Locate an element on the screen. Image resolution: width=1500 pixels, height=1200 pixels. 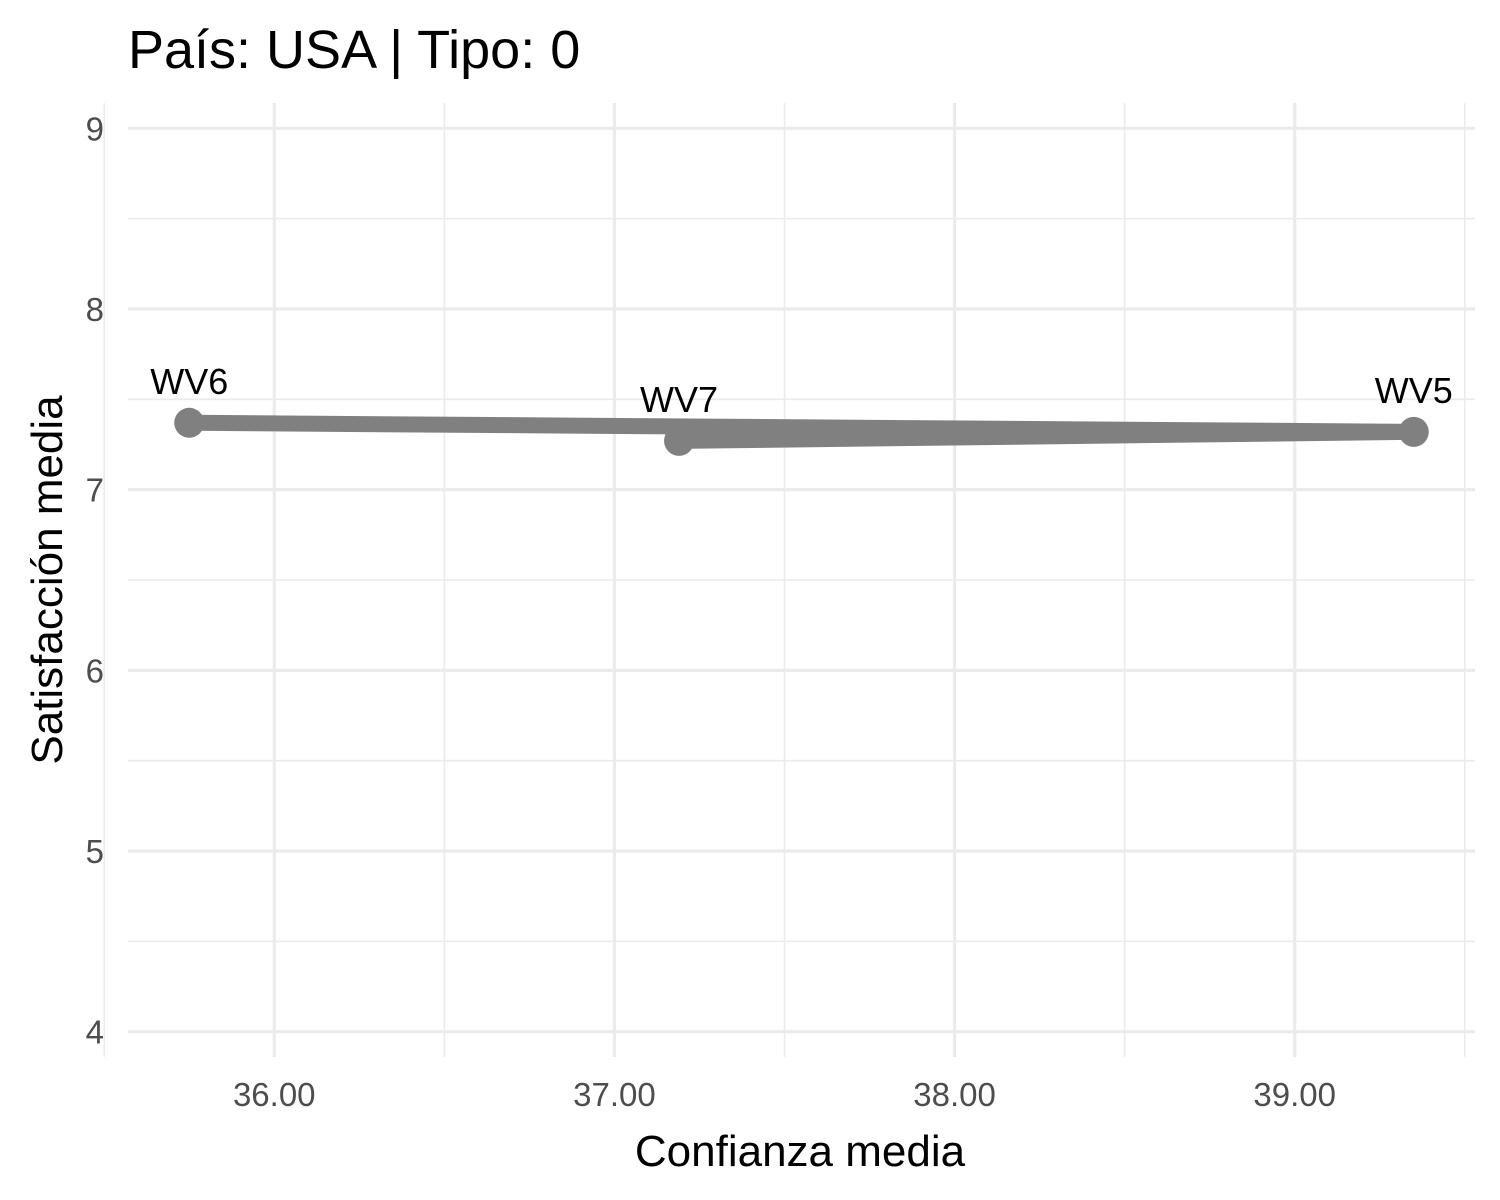
y-tick-label: 8 is located at coordinates (95, 309).